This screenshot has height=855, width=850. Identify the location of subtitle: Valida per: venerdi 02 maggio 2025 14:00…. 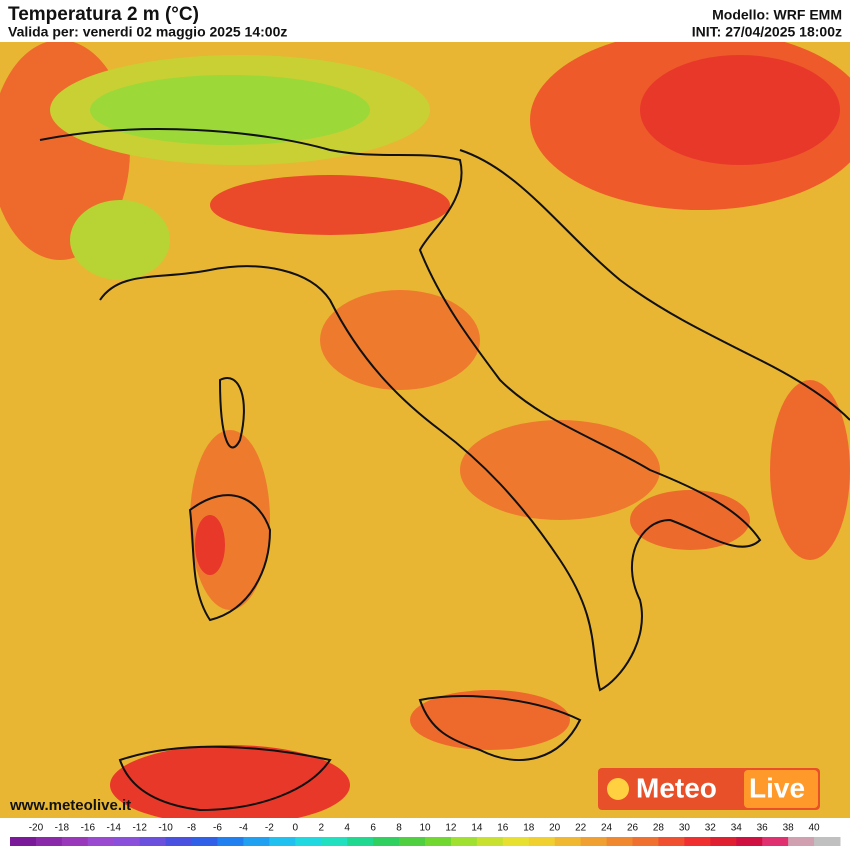
(147, 32).